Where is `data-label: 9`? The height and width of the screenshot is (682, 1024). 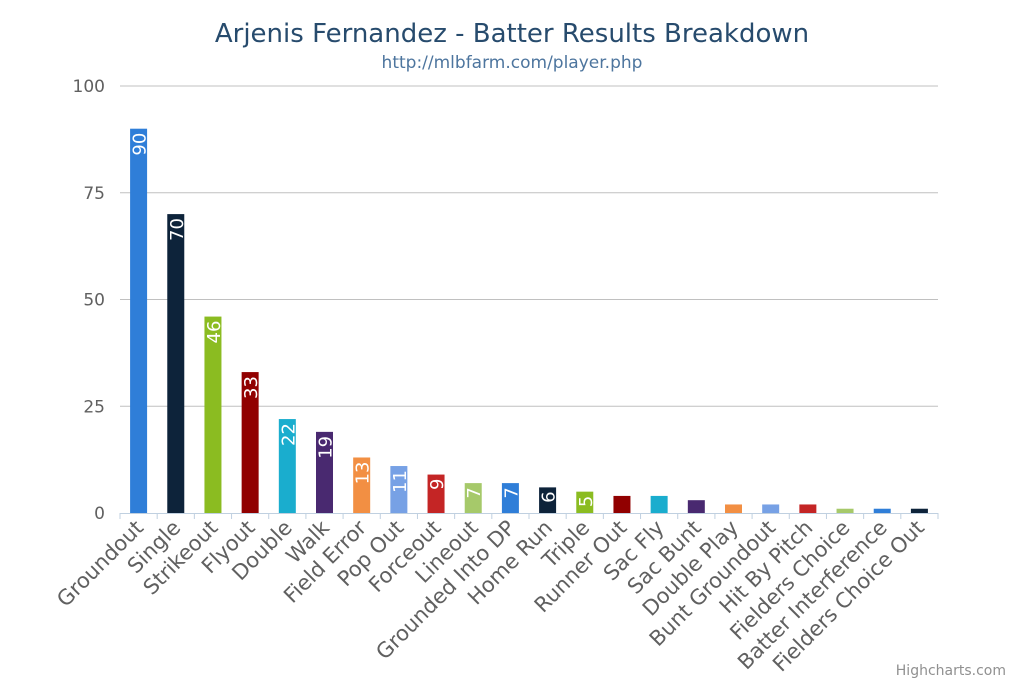 data-label: 9 is located at coordinates (437, 484).